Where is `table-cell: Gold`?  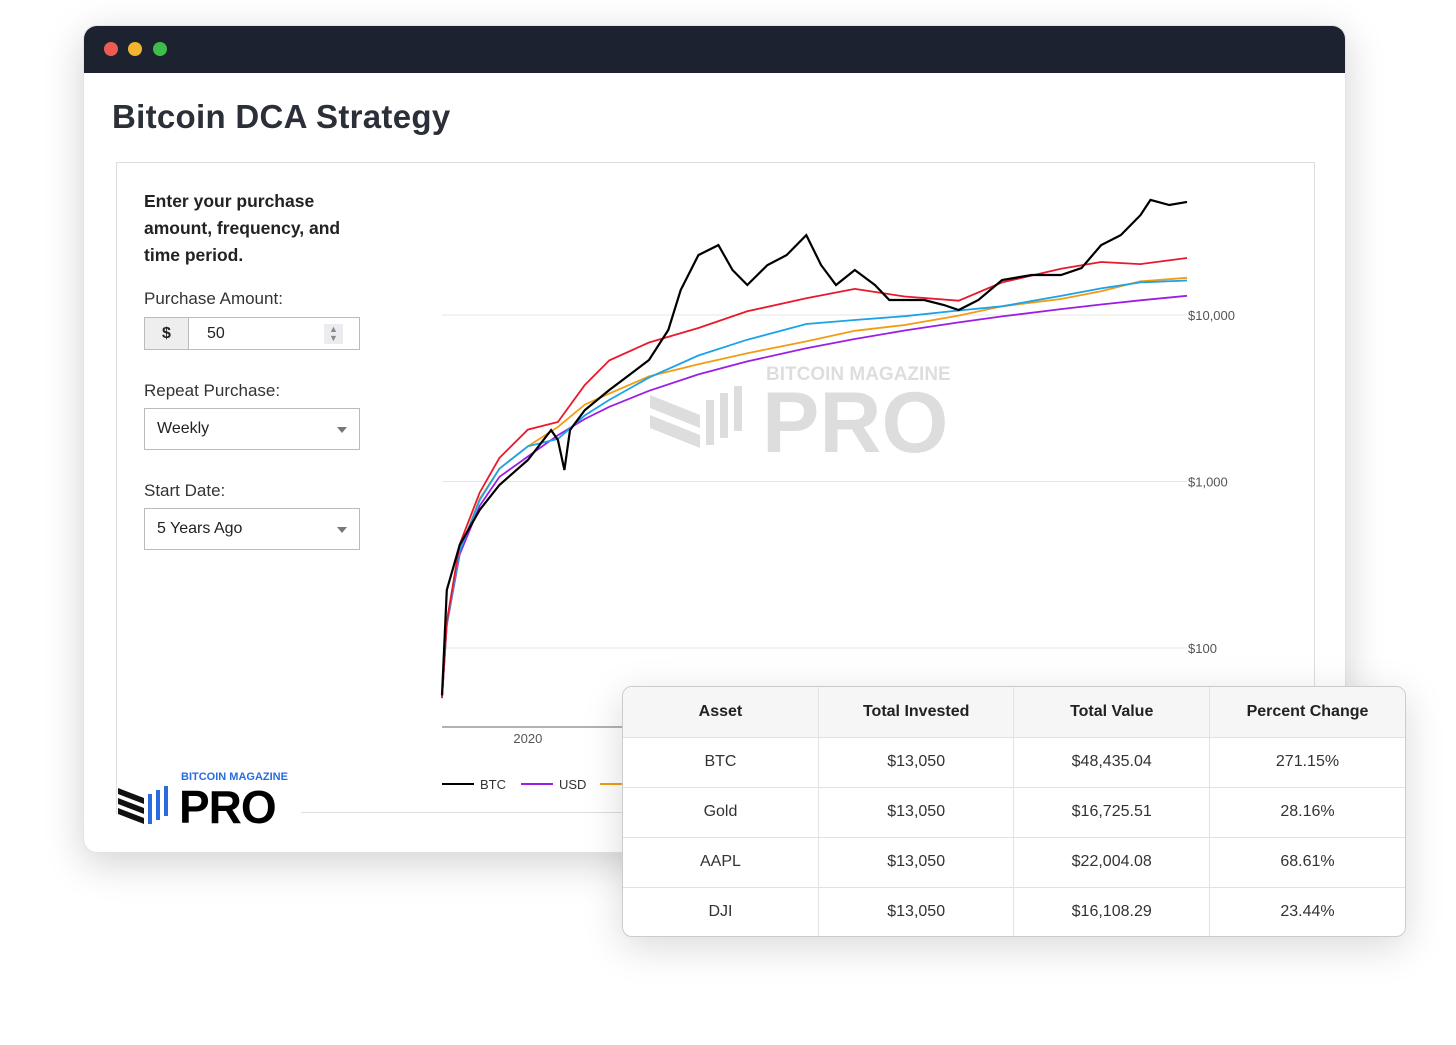 table-cell: Gold is located at coordinates (721, 811).